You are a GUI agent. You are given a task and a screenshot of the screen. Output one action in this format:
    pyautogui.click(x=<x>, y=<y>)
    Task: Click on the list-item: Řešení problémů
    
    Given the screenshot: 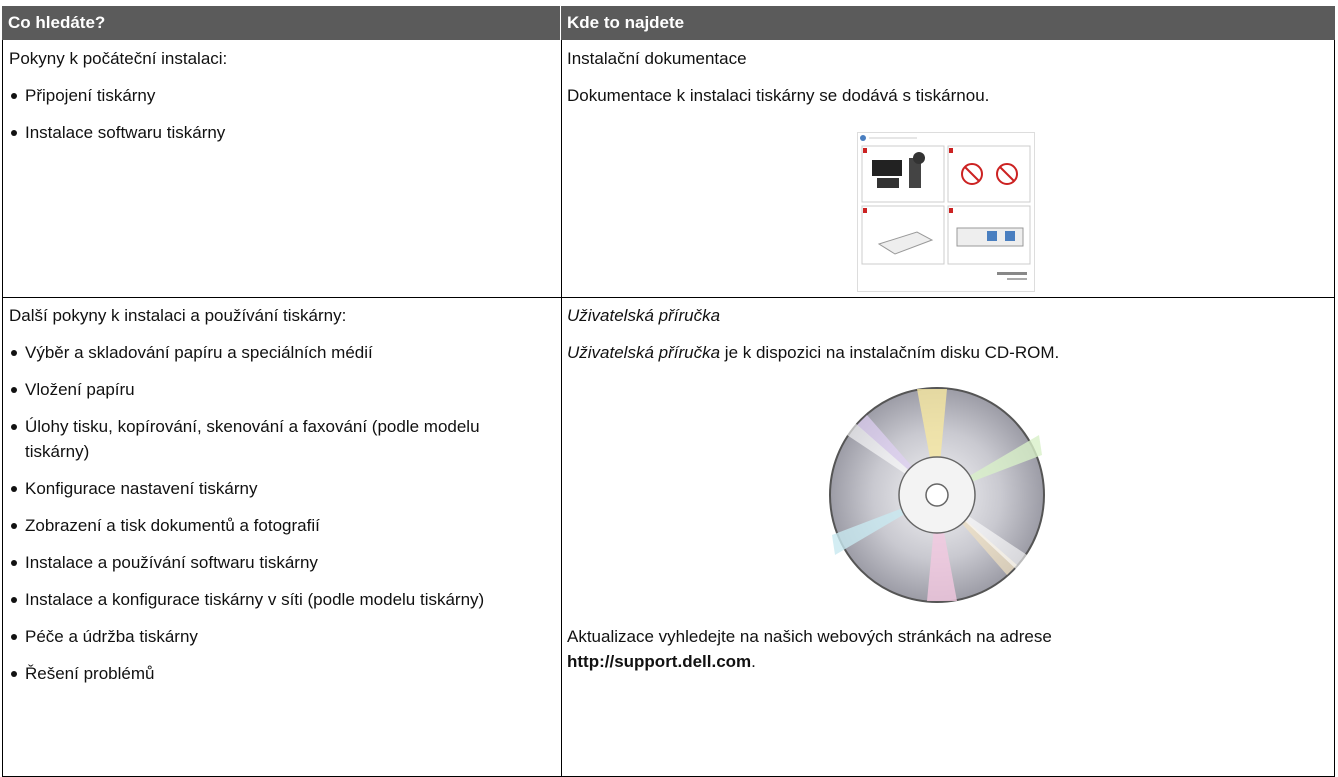 What is the action you would take?
    pyautogui.click(x=282, y=673)
    